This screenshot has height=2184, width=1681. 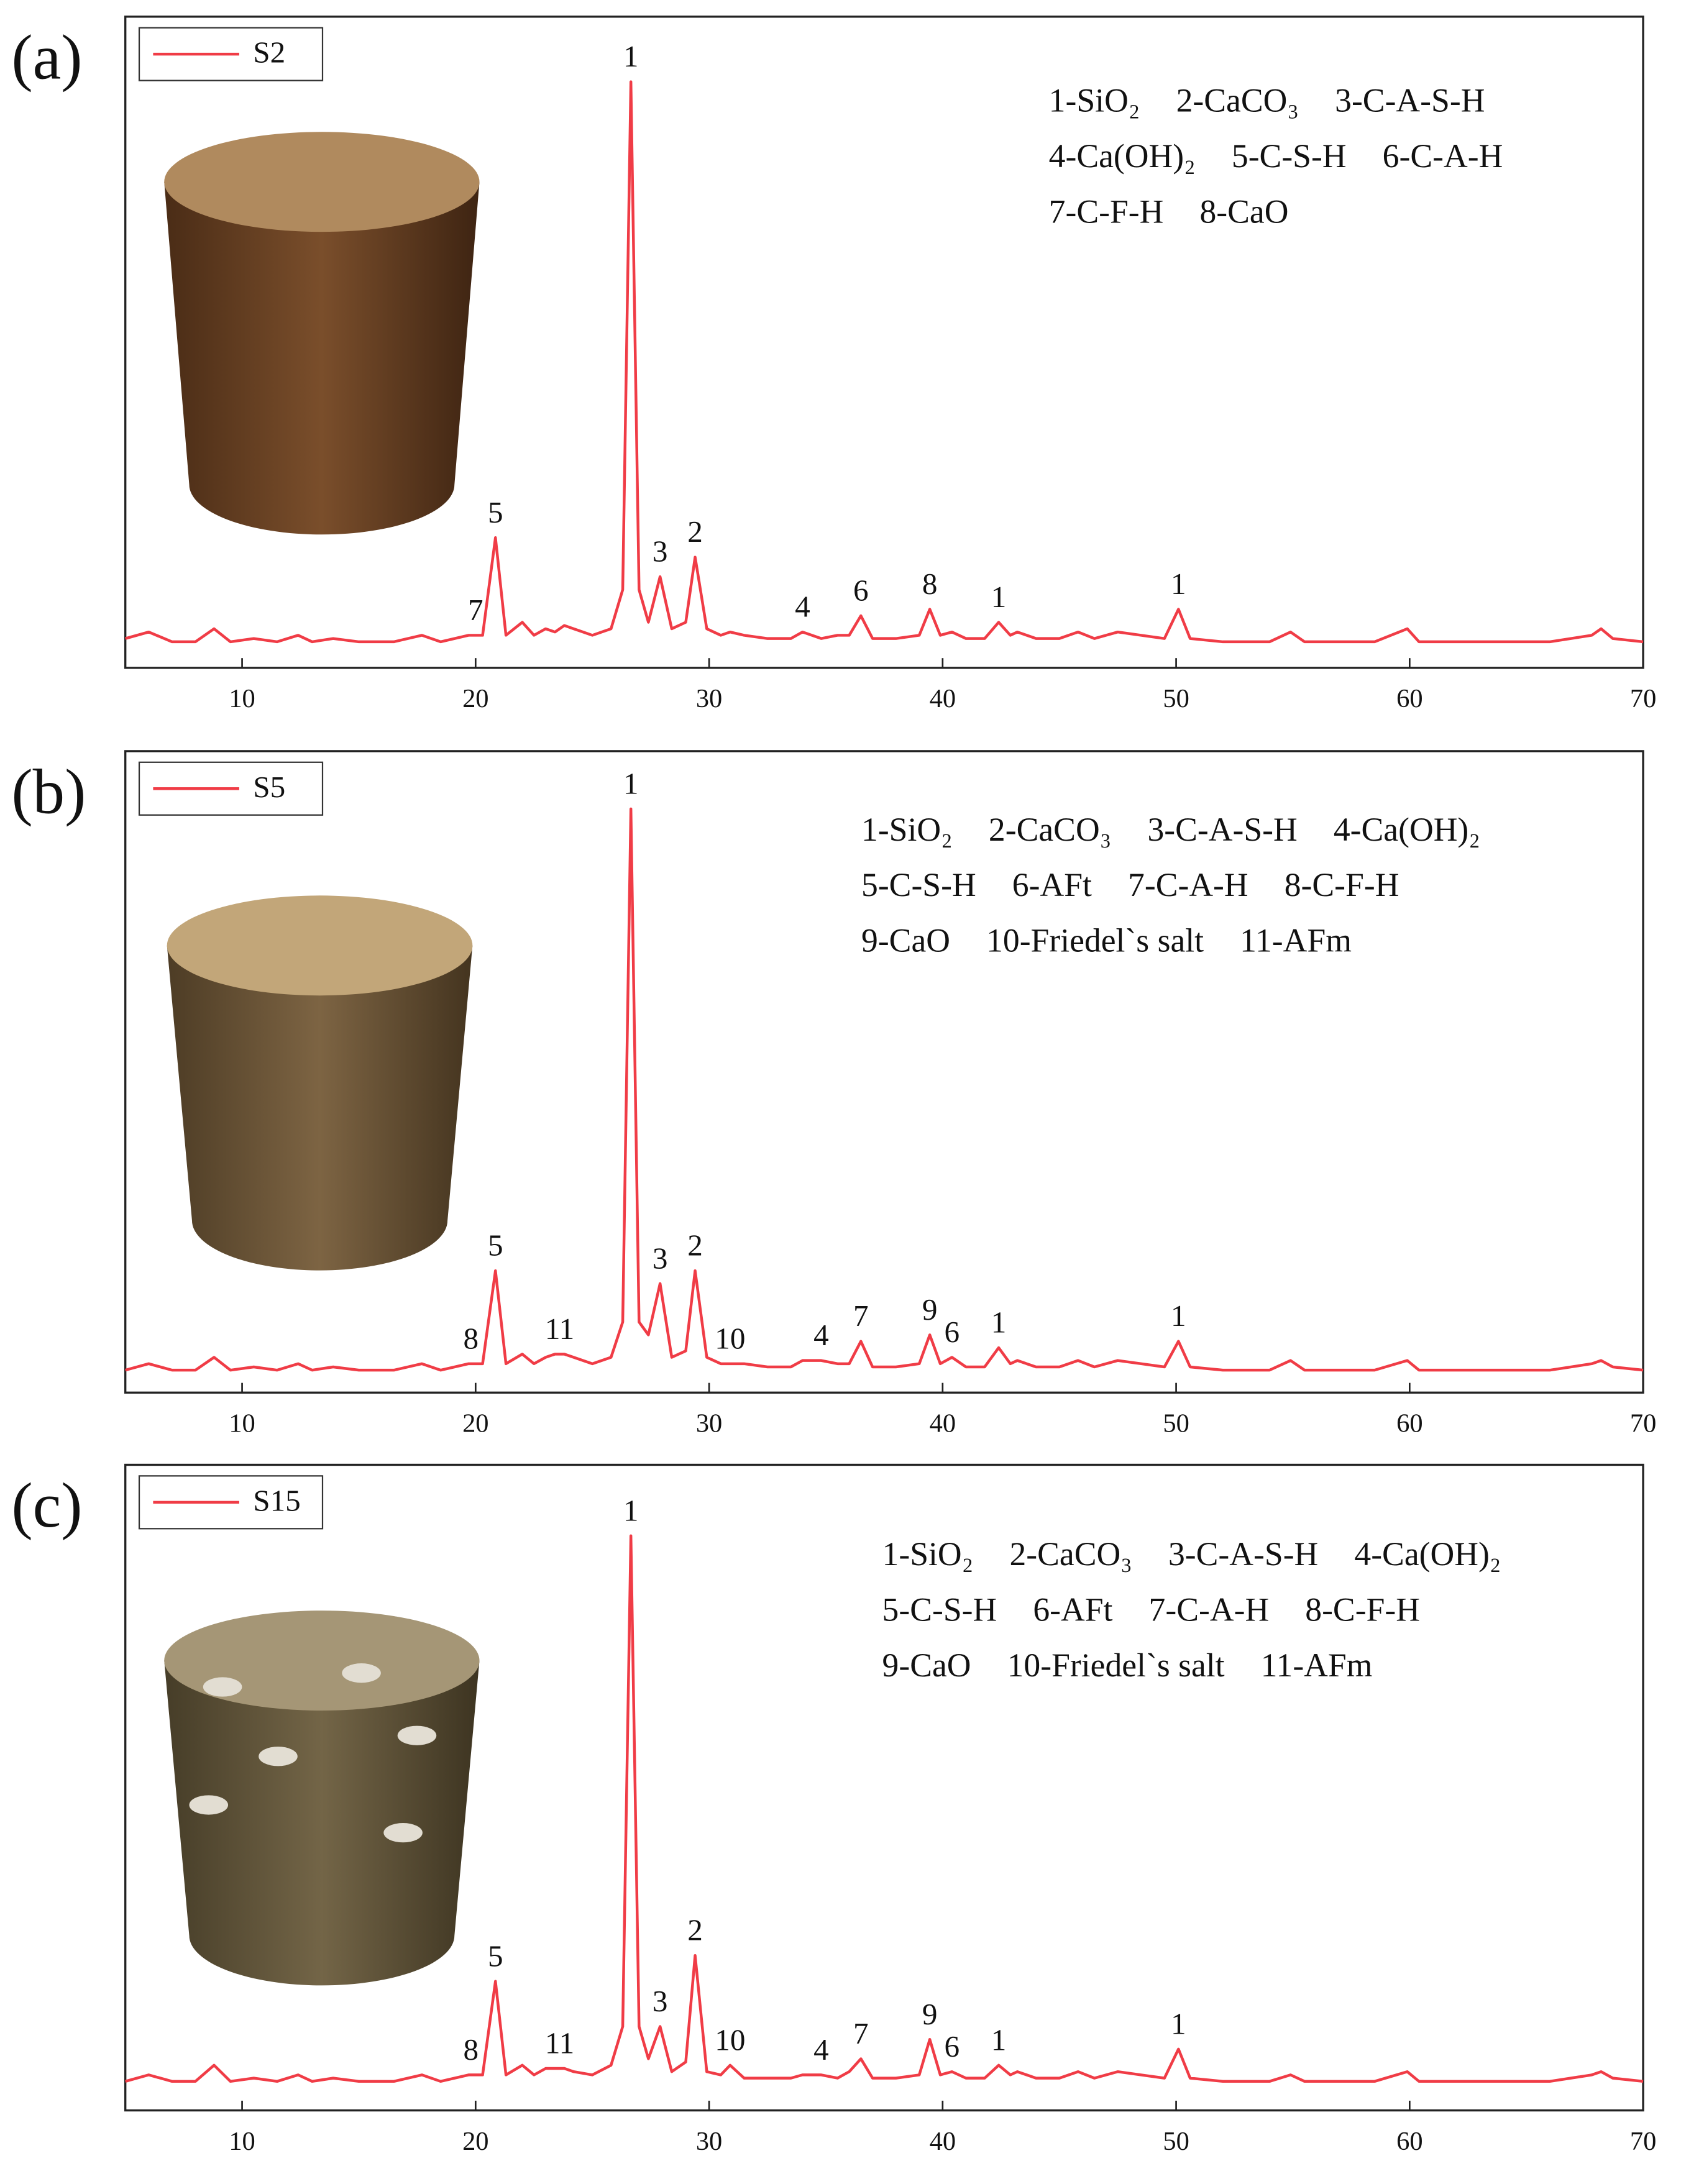 What do you see at coordinates (1443, 156) in the screenshot?
I see `phase-key-item: 6-C-A-H` at bounding box center [1443, 156].